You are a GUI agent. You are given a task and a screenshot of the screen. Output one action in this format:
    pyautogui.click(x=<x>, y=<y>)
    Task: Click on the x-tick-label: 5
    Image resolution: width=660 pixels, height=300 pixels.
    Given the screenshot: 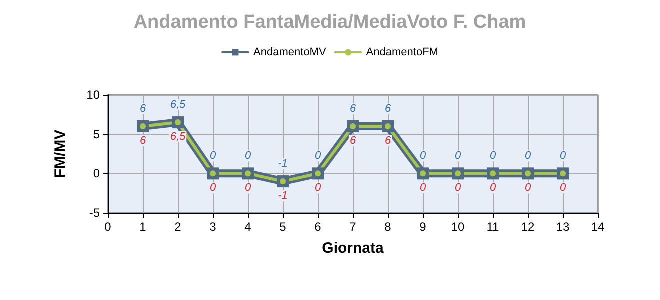 What is the action you would take?
    pyautogui.click(x=283, y=227)
    